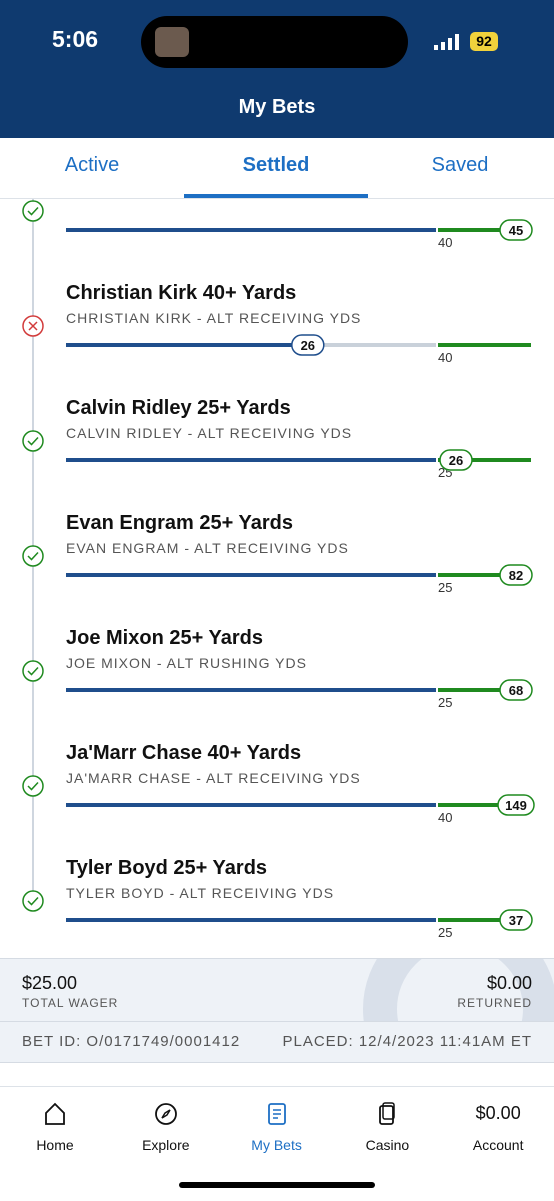 The image size is (554, 1201). What do you see at coordinates (207, 548) in the screenshot?
I see `leg-subtitle: EVAN ENGRAM - ALT RECEIVING YDS` at bounding box center [207, 548].